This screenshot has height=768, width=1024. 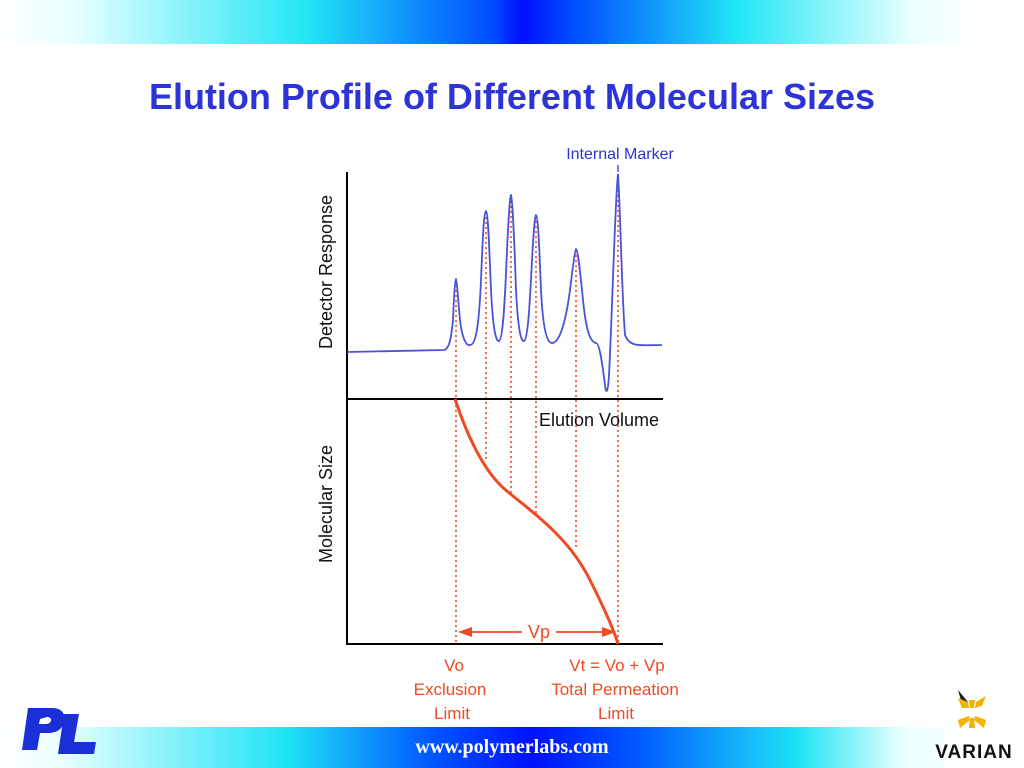 What do you see at coordinates (616, 713) in the screenshot?
I see `vt-limit-label: Limit` at bounding box center [616, 713].